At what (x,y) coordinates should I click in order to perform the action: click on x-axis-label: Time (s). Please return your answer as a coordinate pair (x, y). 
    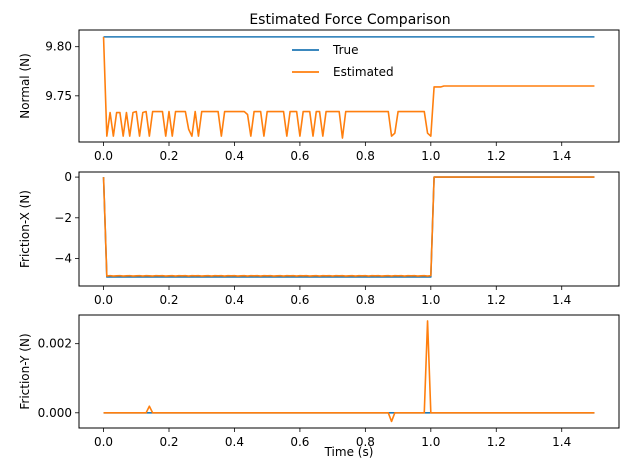
    Looking at the image, I should click on (349, 452).